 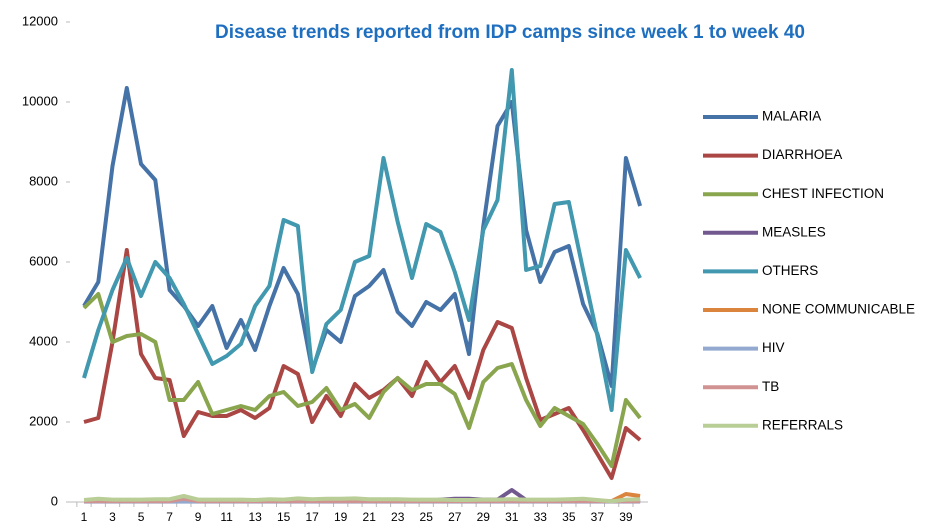 What do you see at coordinates (43, 180) in the screenshot?
I see `y-tick-label: 8000` at bounding box center [43, 180].